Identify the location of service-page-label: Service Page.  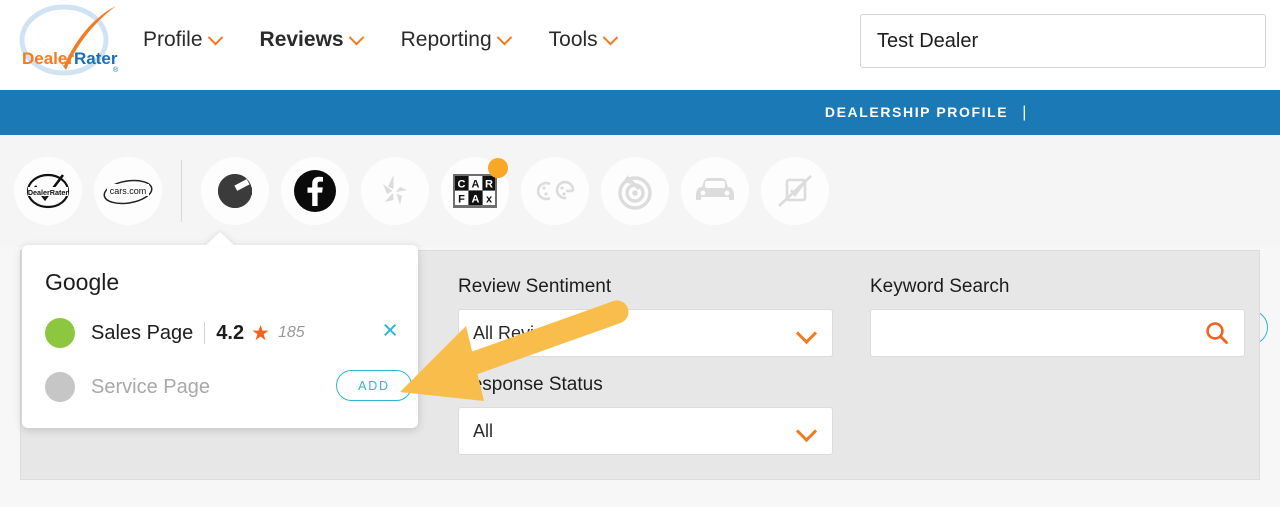
(150, 386).